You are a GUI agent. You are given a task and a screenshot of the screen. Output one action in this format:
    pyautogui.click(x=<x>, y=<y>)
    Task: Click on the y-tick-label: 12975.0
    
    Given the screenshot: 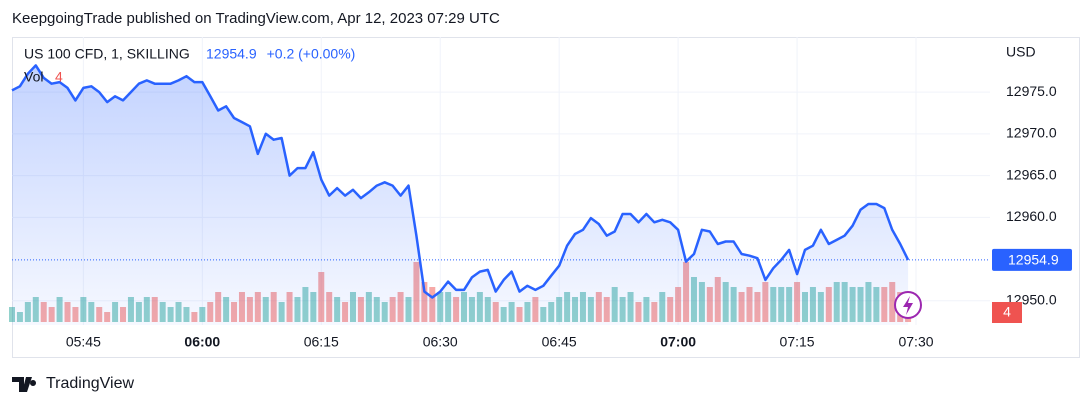 What is the action you would take?
    pyautogui.click(x=1031, y=91)
    